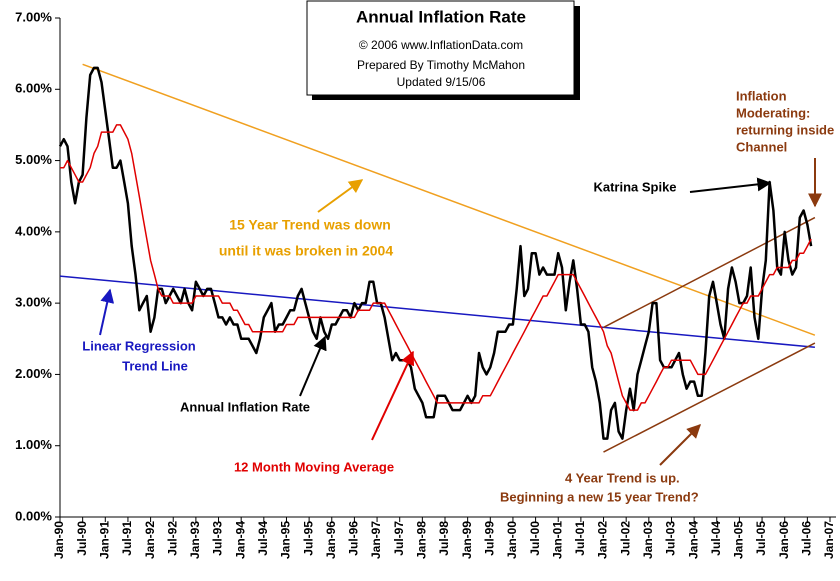  I want to click on x-tick-label: Jan-90, so click(59, 540).